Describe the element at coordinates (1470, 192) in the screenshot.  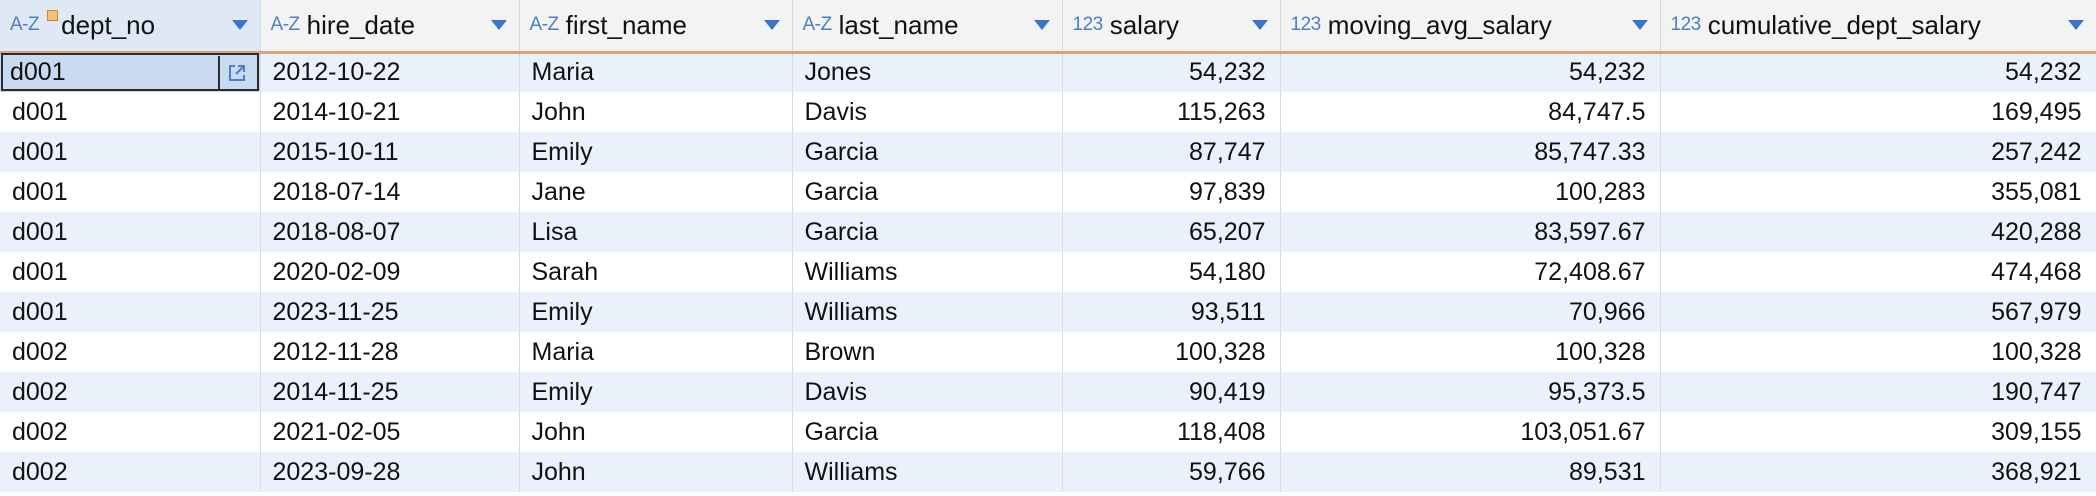
I see `cell-moving-avg-salary: 100,283` at that location.